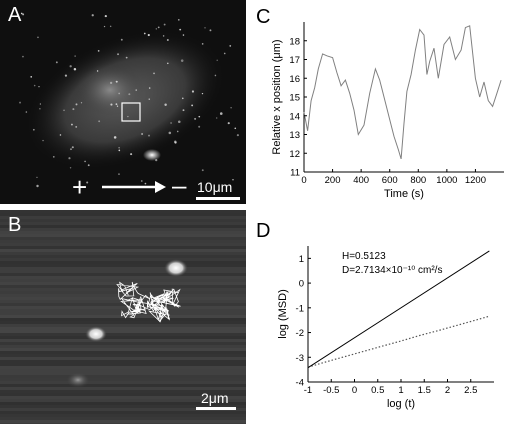 Image resolution: width=510 pixels, height=424 pixels. What do you see at coordinates (277, 96) in the screenshot?
I see `chart-c-ylabel: Relative x position (μm)` at bounding box center [277, 96].